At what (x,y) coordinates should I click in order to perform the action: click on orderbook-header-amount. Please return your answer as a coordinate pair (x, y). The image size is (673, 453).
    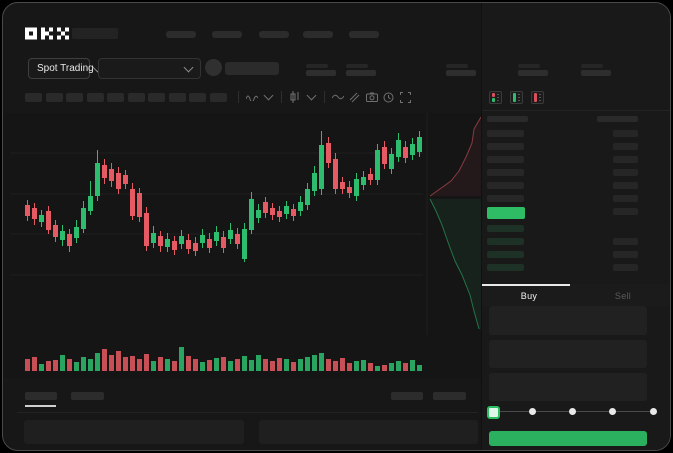
    Looking at the image, I should click on (617, 119).